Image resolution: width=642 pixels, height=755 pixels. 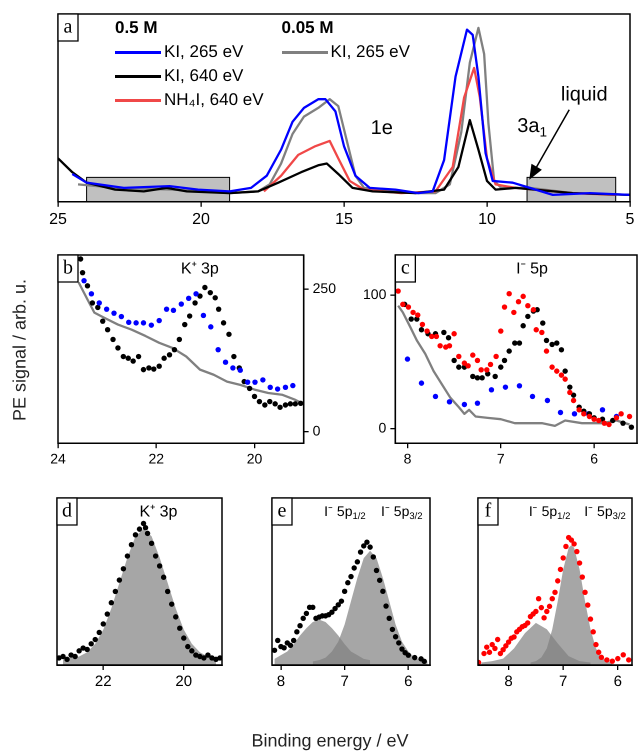 I want to click on legend-label: KI, 640 eV, so click(x=204, y=76).